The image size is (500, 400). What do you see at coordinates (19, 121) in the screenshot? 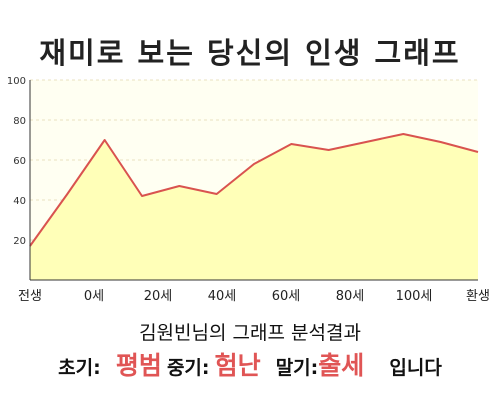
I see `y-tick-label: 80` at bounding box center [19, 121].